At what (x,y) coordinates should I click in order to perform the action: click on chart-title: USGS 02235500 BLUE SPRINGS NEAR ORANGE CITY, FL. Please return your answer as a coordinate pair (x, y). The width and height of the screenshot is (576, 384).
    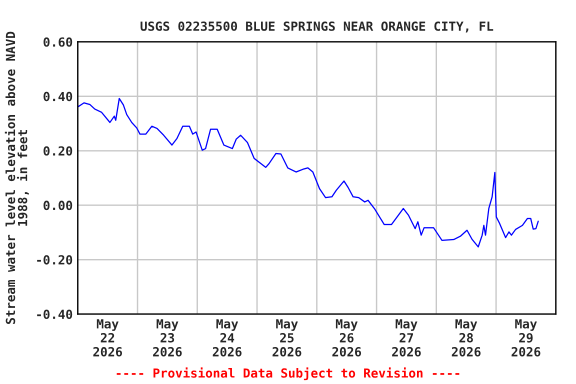
    Looking at the image, I should click on (317, 26).